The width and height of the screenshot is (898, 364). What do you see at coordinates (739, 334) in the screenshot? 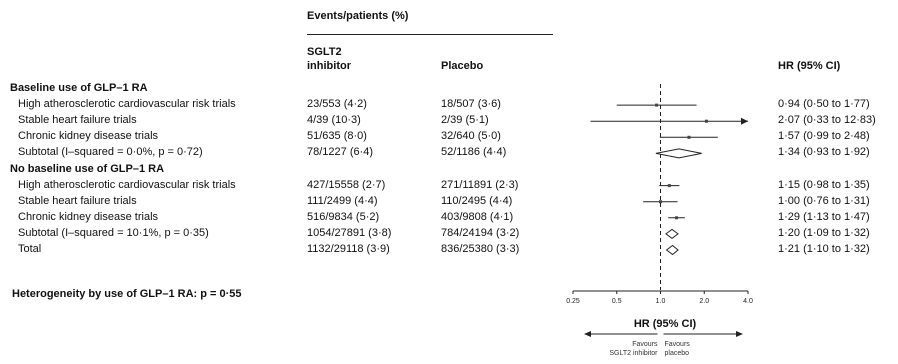
I see `favours-right-arrowhead` at bounding box center [739, 334].